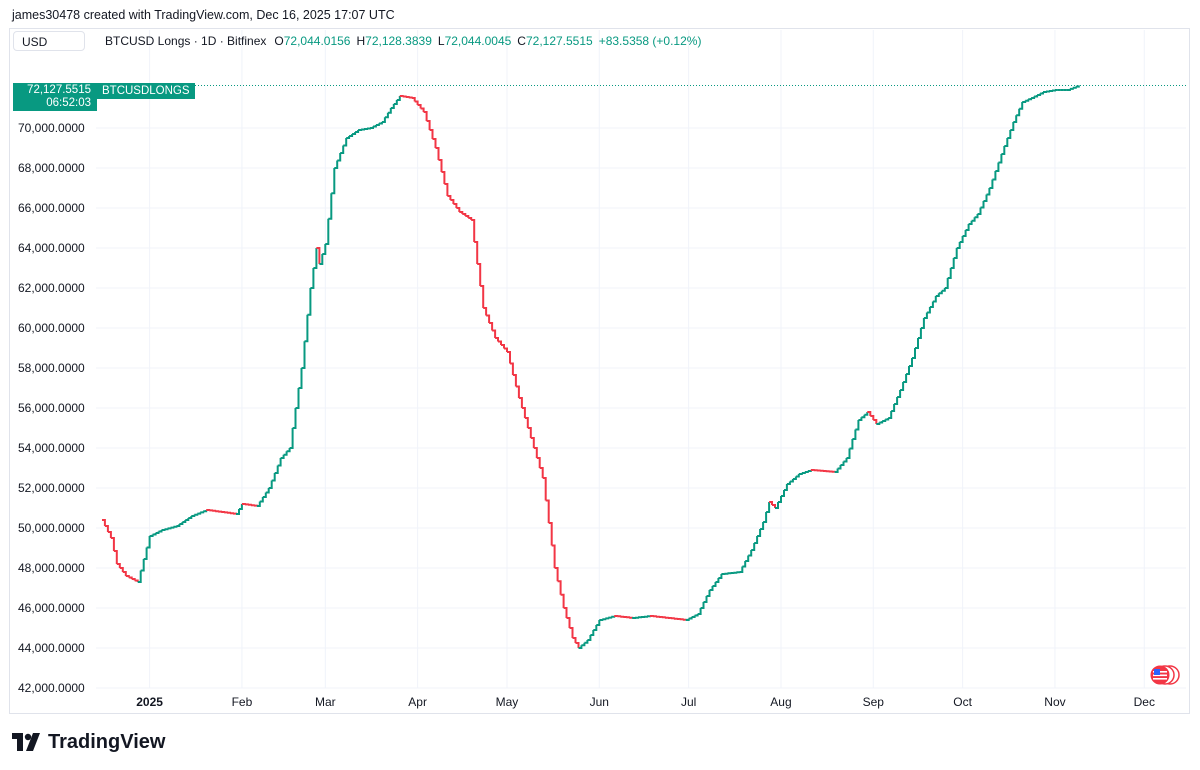 The width and height of the screenshot is (1200, 770). What do you see at coordinates (186, 41) in the screenshot?
I see `legend-symbol: BTCUSD Longs · 1D · Bitfinex` at bounding box center [186, 41].